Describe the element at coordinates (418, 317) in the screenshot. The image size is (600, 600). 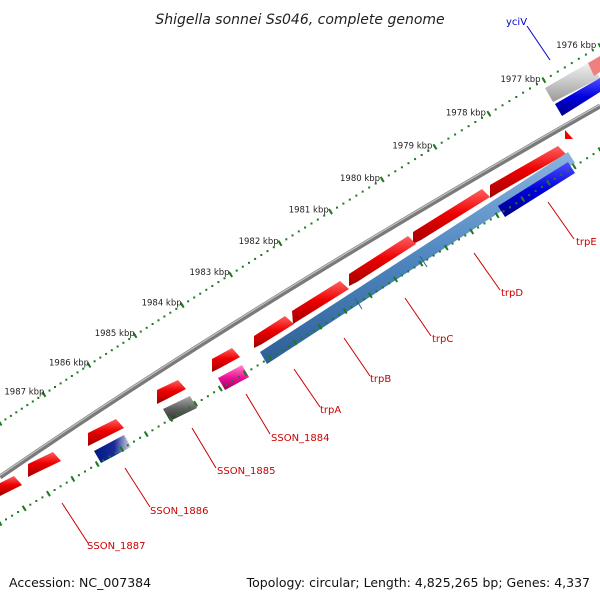
I see `leader-trpC` at that location.